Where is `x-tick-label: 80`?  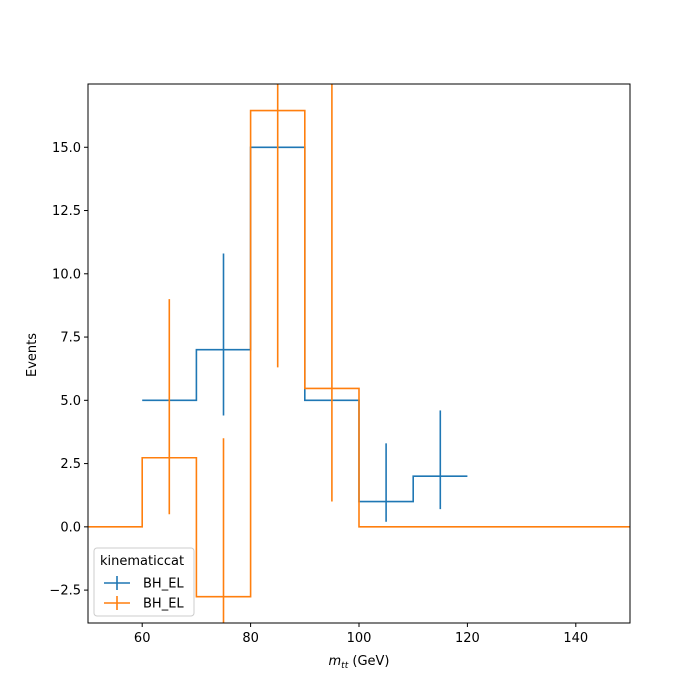
x-tick-label: 80 is located at coordinates (250, 638).